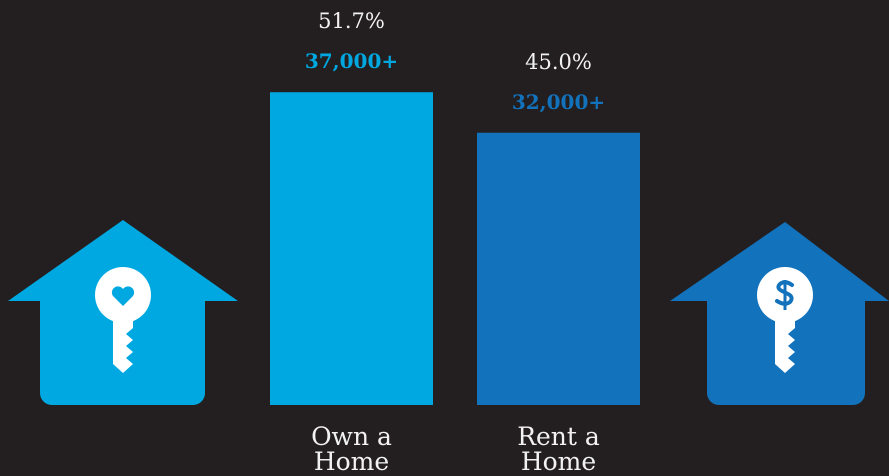 The width and height of the screenshot is (889, 476). What do you see at coordinates (351, 21) in the screenshot?
I see `value-label: 51.7%` at bounding box center [351, 21].